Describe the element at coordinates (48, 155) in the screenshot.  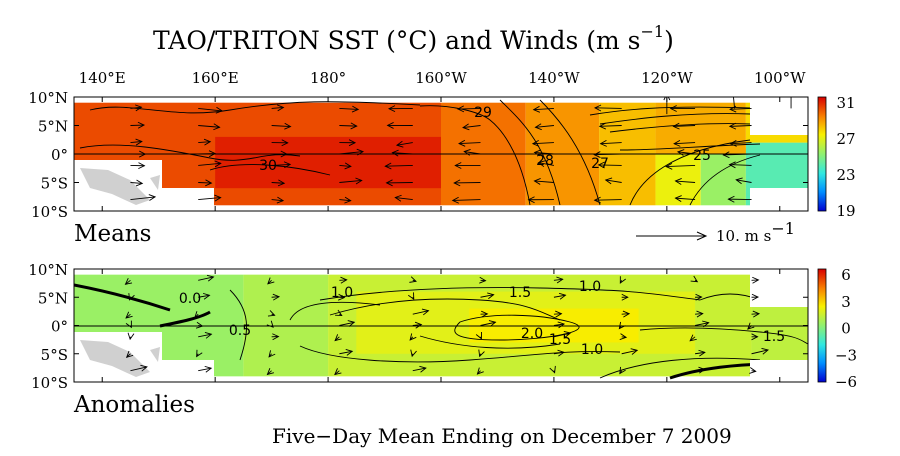
I see `means-y-tick-labels: 10°N 5°N 0° 5°S 10°S` at that location.